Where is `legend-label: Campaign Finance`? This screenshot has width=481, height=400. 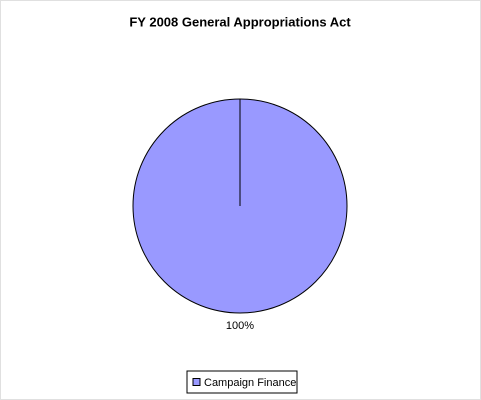 legend-label: Campaign Finance is located at coordinates (250, 383).